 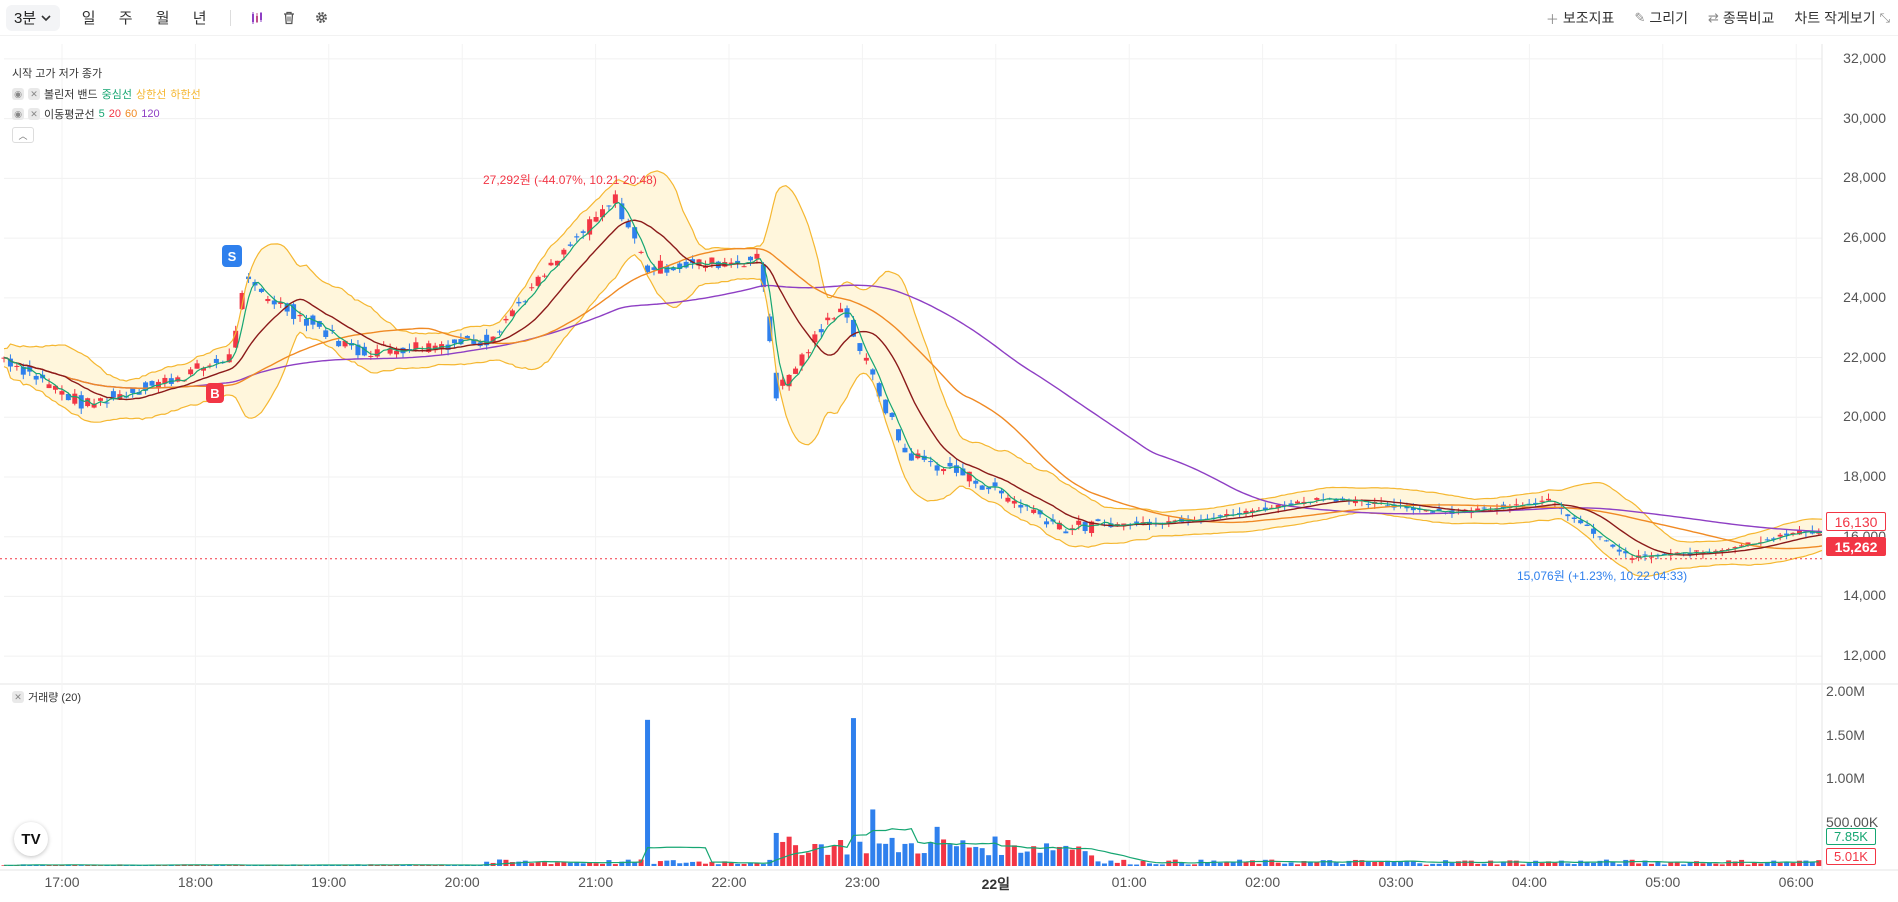 What do you see at coordinates (1741, 18) in the screenshot?
I see `compare-button: ⇄ 종목비교` at bounding box center [1741, 18].